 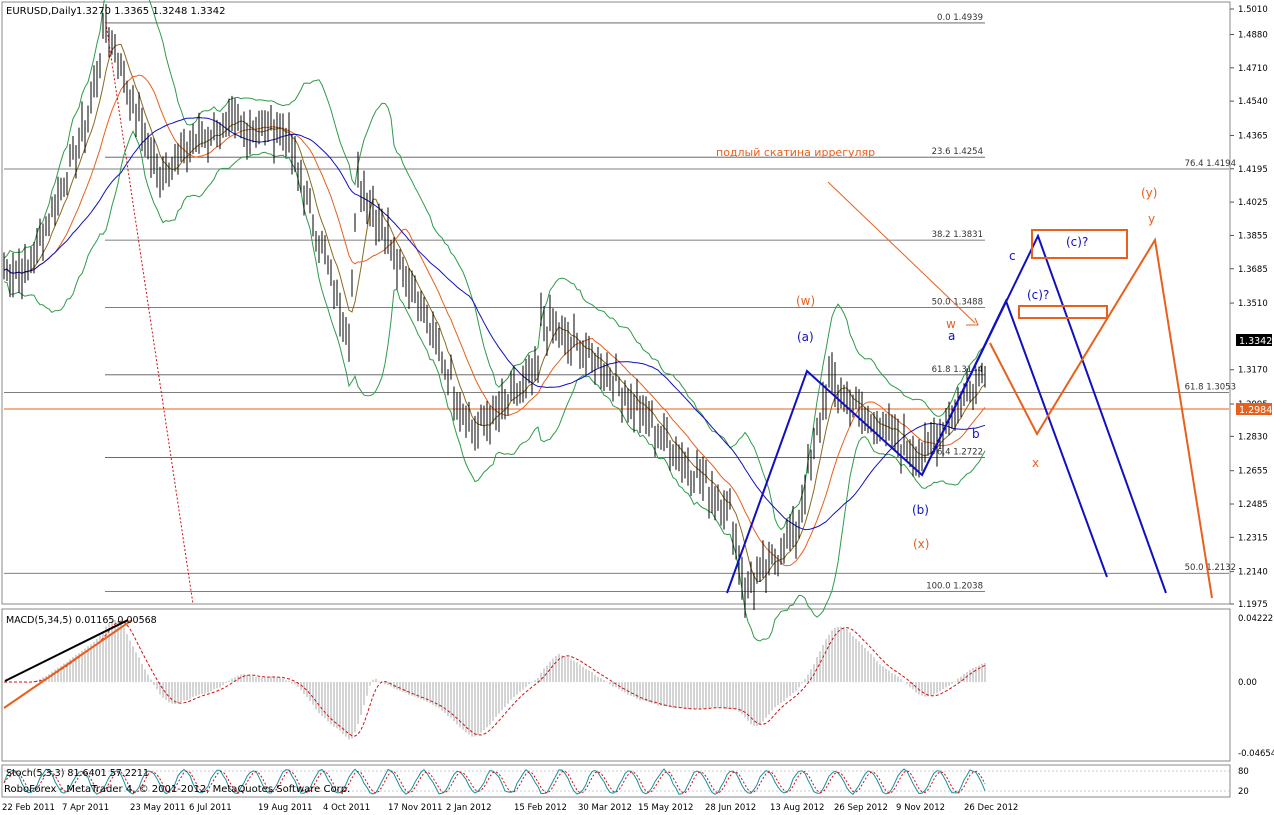 I want to click on y-tick-label-3: 1.4540, so click(x=1253, y=102).